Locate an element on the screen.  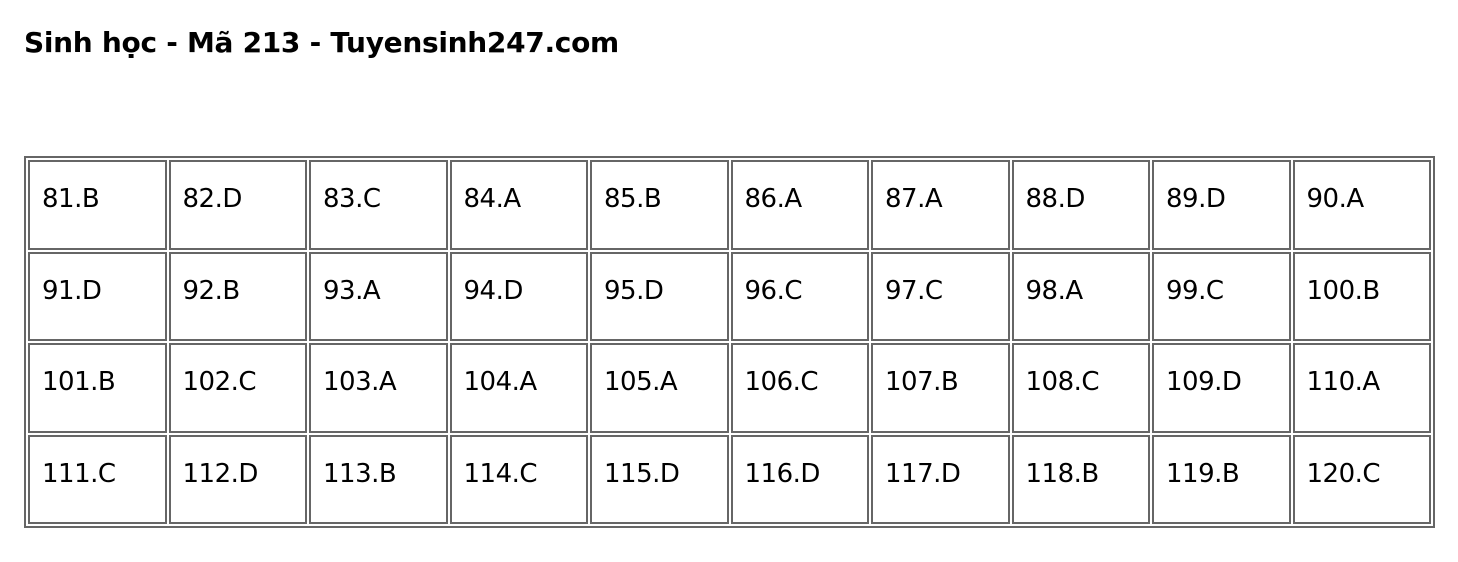
answer-cell: 119.B is located at coordinates (1221, 479).